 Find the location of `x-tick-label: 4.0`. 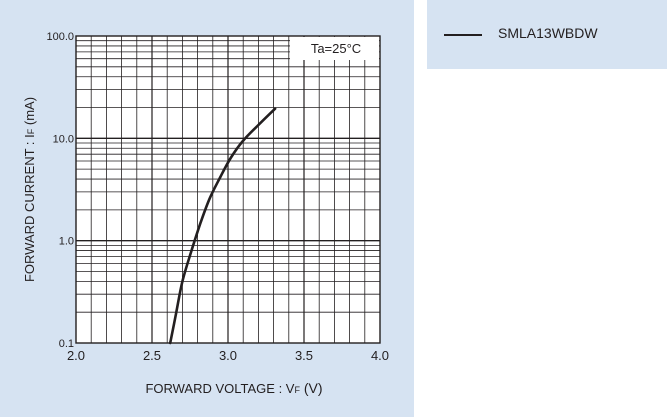

x-tick-label: 4.0 is located at coordinates (380, 355).